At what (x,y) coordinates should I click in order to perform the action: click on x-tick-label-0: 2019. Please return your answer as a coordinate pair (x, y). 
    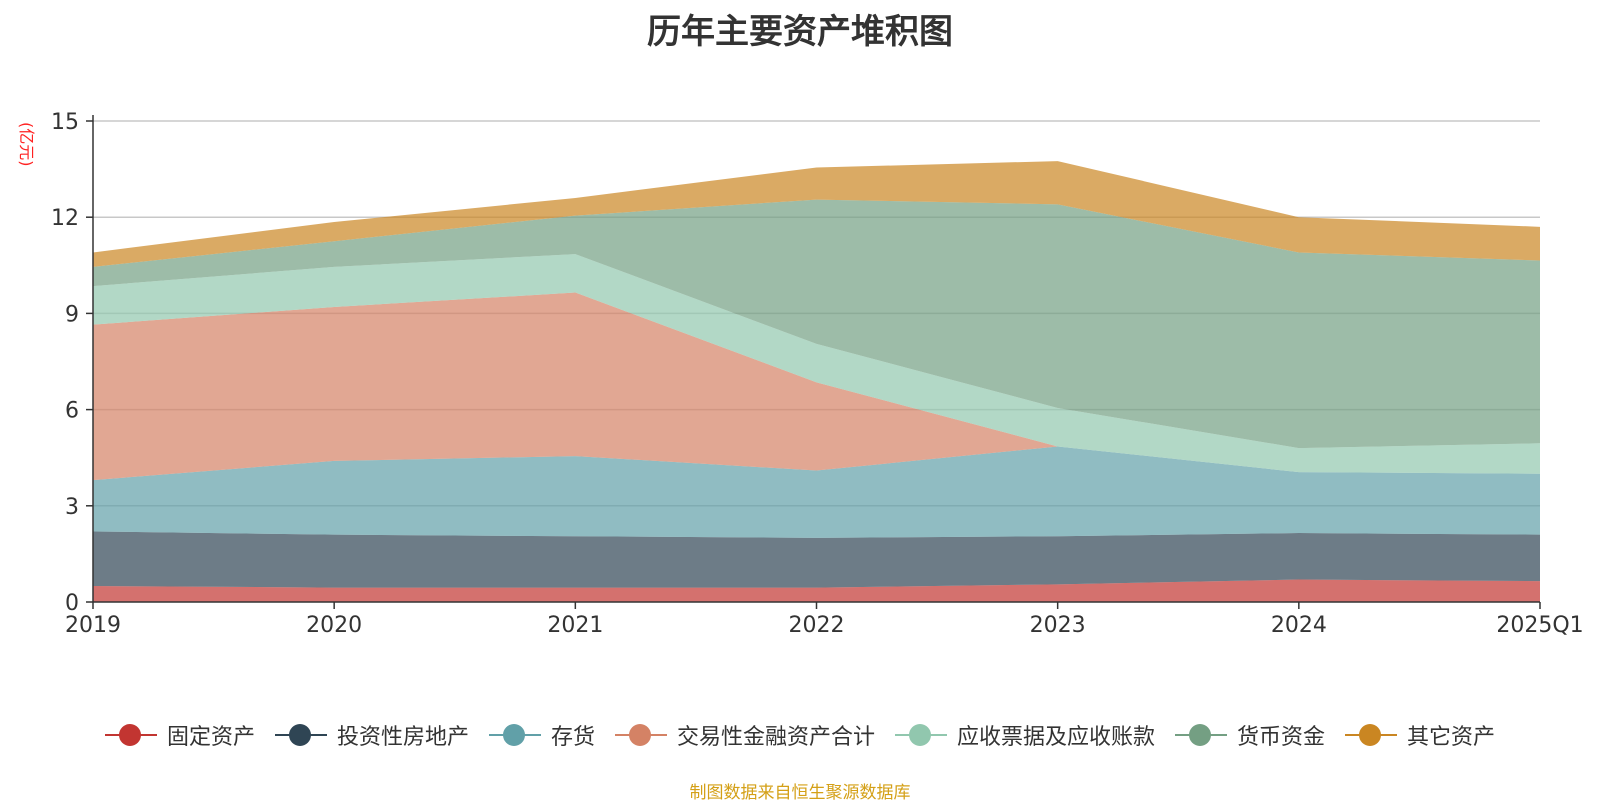
    Looking at the image, I should click on (93, 625).